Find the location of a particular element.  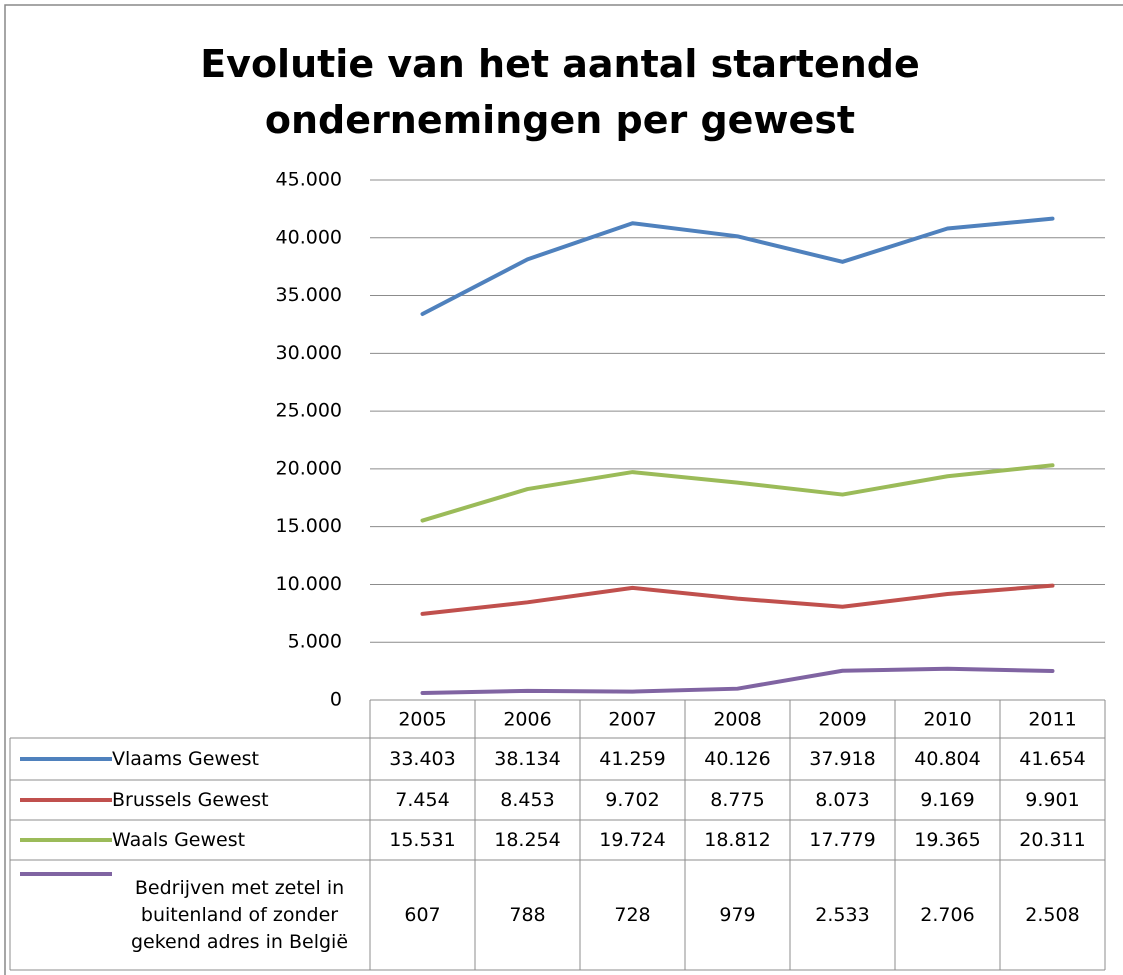

data-label-box: 41.259 is located at coordinates (632, 758).